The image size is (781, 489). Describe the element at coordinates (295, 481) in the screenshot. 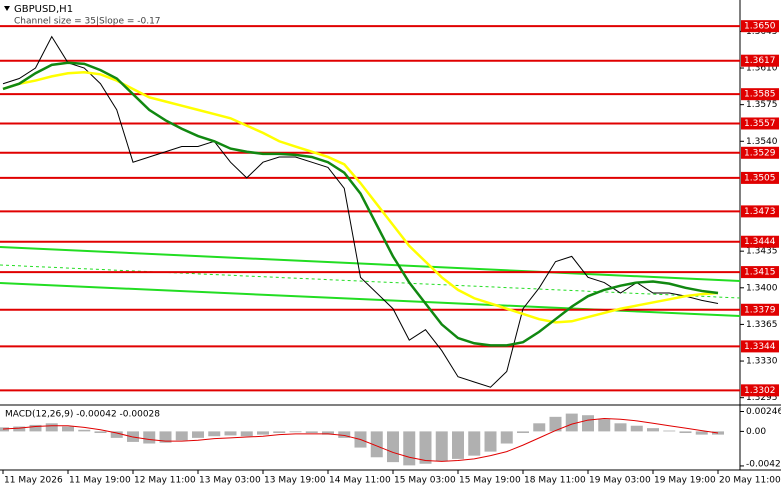

I see `x-tick-label: 13 May 19:00` at that location.